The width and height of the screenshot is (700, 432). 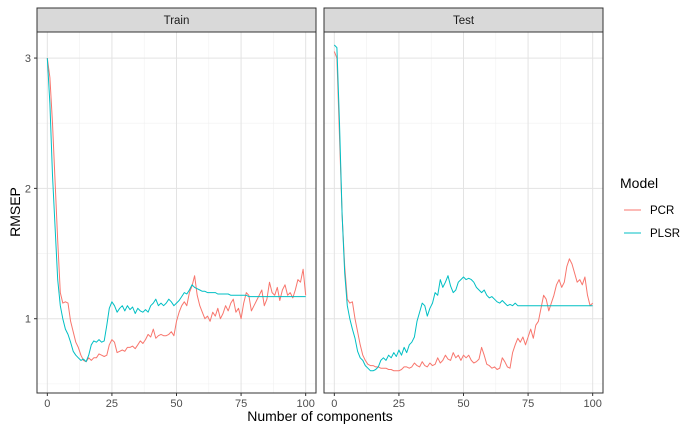 What do you see at coordinates (28, 320) in the screenshot?
I see `y-tick-label: 1` at bounding box center [28, 320].